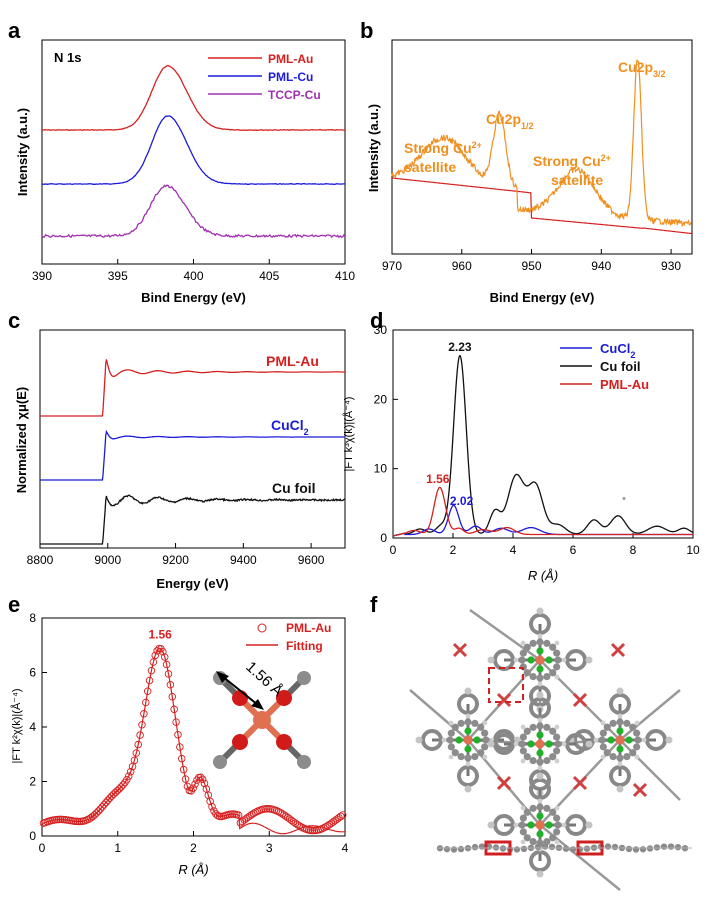 The image size is (720, 900). I want to click on panel-a-xtick-label: 410, so click(345, 276).